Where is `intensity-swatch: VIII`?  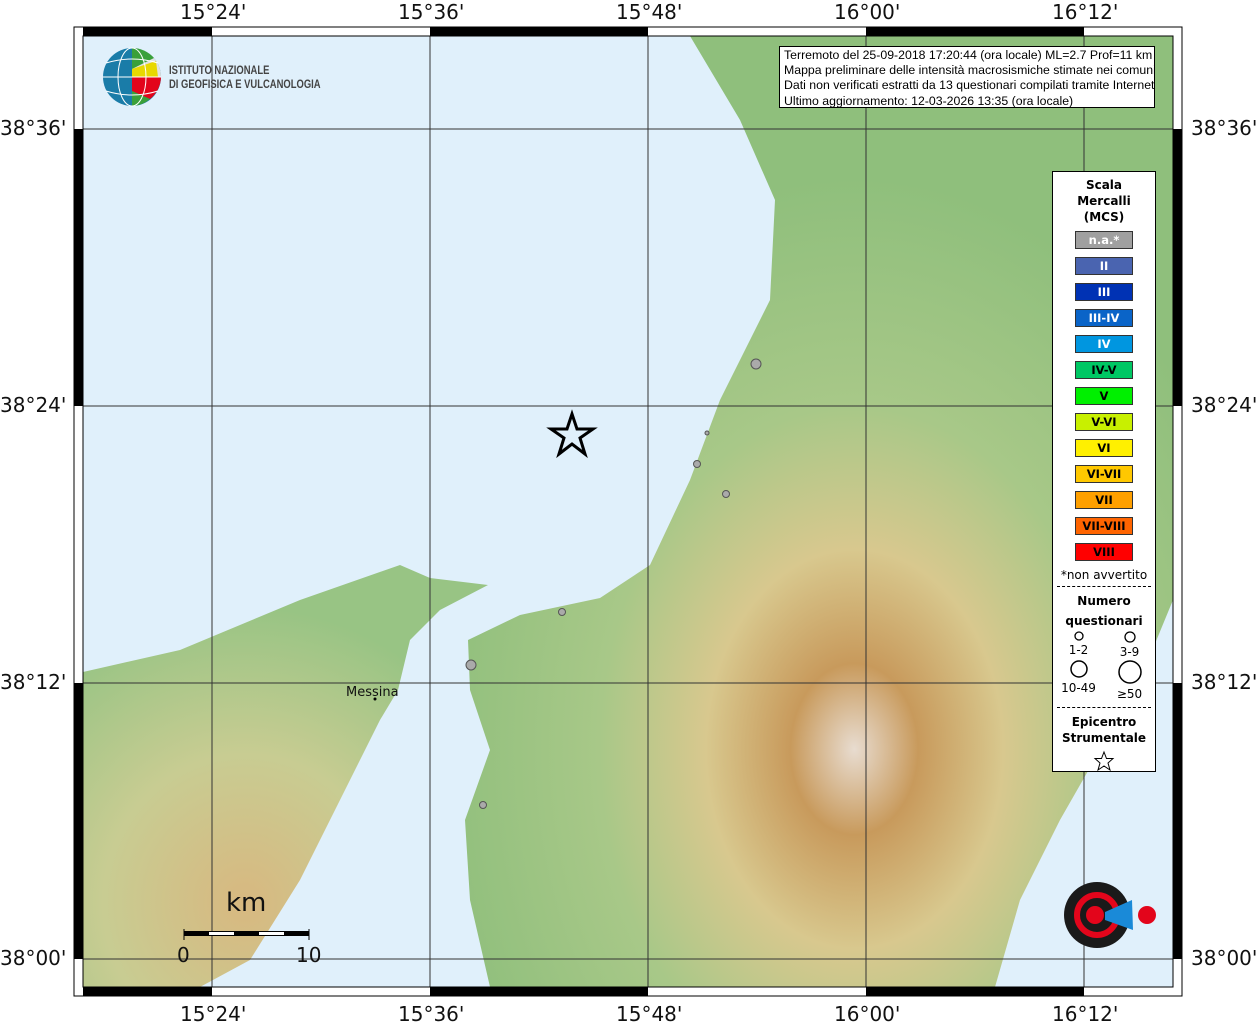
intensity-swatch: VIII is located at coordinates (1104, 552).